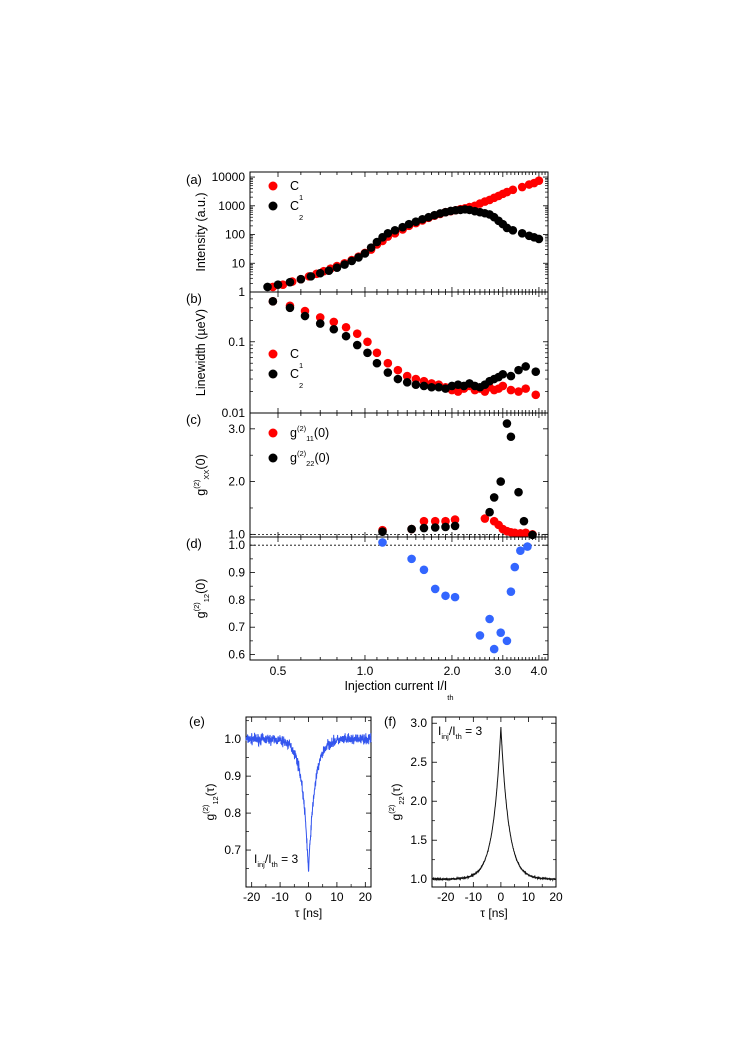 Image resolution: width=747 pixels, height=1056 pixels. I want to click on x-tick-label: 2.0, so click(452, 671).